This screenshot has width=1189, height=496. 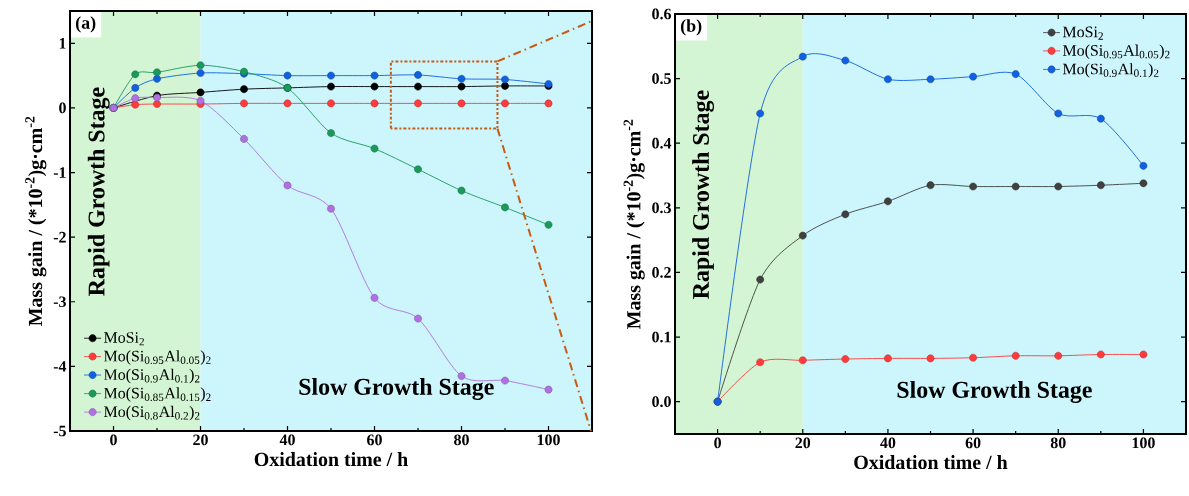 I want to click on y-tick-label: -1, so click(x=59, y=172).